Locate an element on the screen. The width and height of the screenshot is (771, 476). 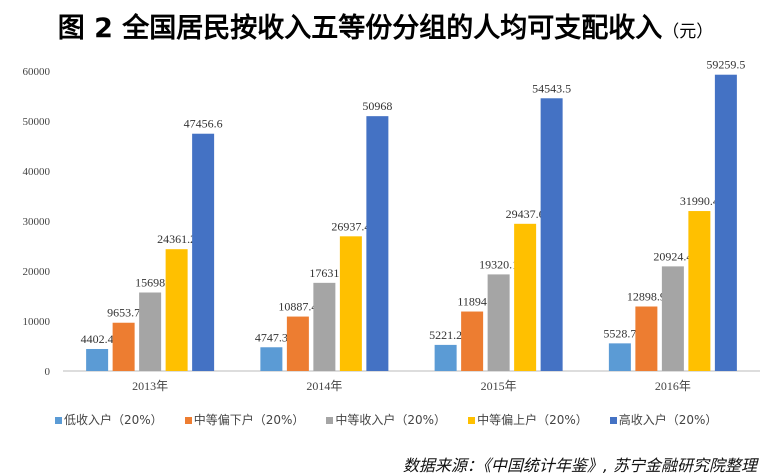
legend-label: 中等偏上户（20%） is located at coordinates (532, 420).